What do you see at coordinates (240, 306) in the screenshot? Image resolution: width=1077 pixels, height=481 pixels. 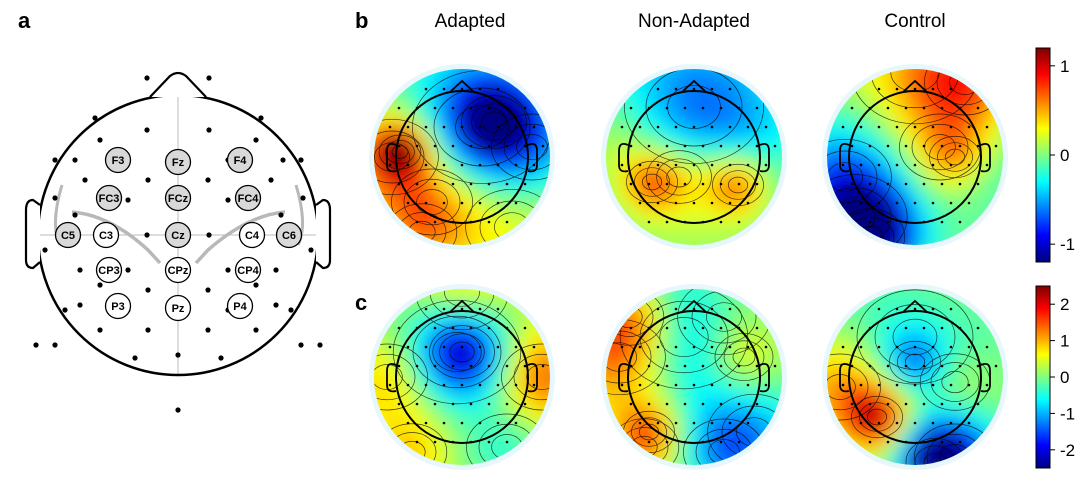 I see `electrode-p4: P4` at bounding box center [240, 306].